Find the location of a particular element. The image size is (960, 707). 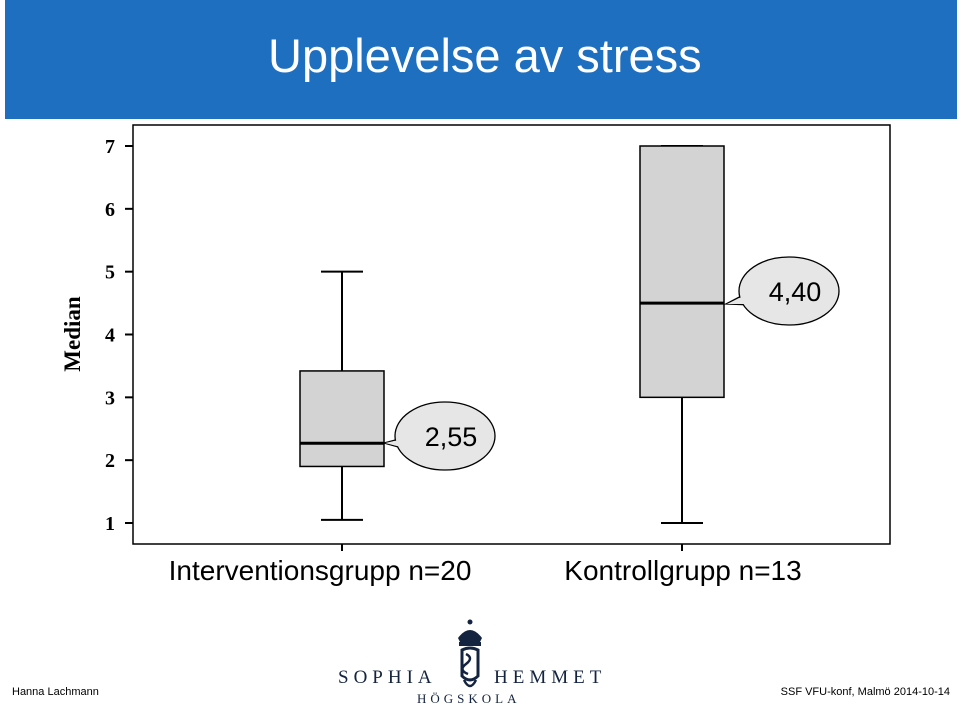

callout-text: 4,40 is located at coordinates (795, 292).